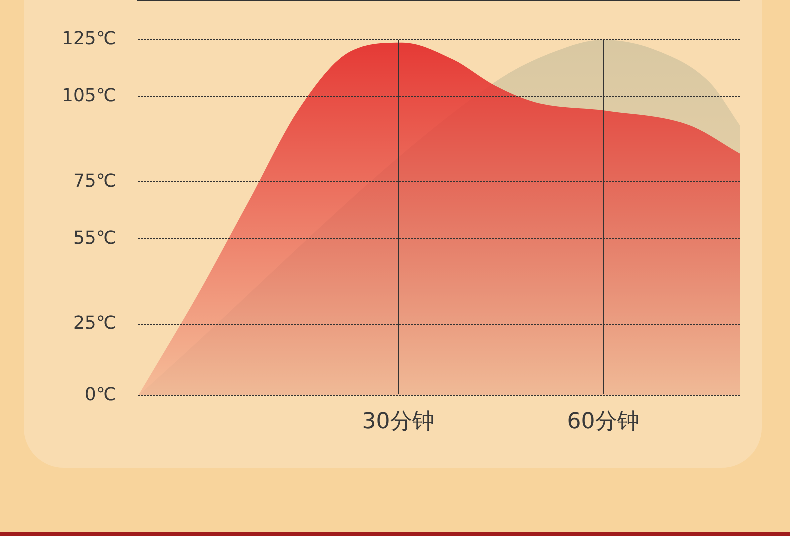 This screenshot has width=790, height=536. What do you see at coordinates (95, 181) in the screenshot?
I see `y-tick-label: 75℃` at bounding box center [95, 181].